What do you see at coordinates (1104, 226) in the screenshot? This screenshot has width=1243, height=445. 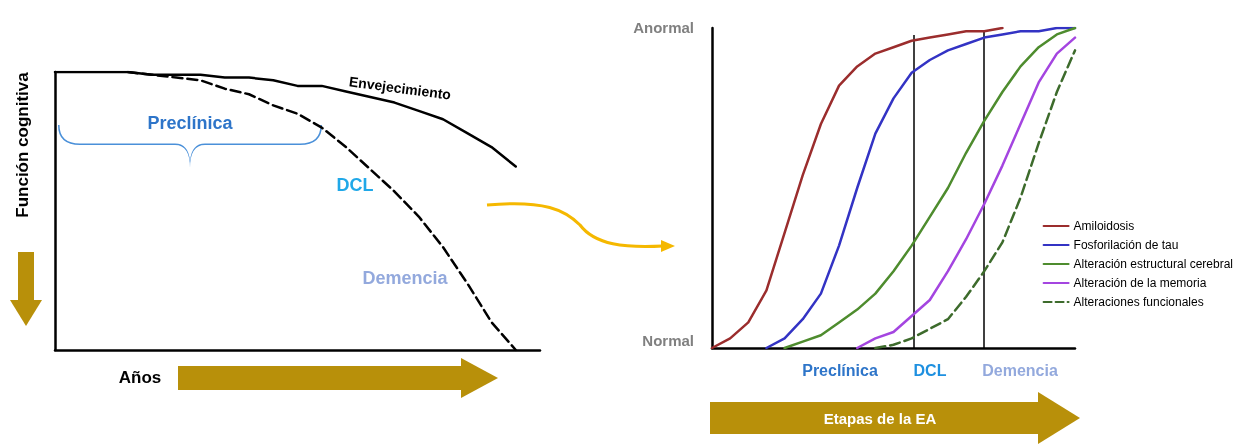 I see `legend-label: Amiloidosis` at bounding box center [1104, 226].